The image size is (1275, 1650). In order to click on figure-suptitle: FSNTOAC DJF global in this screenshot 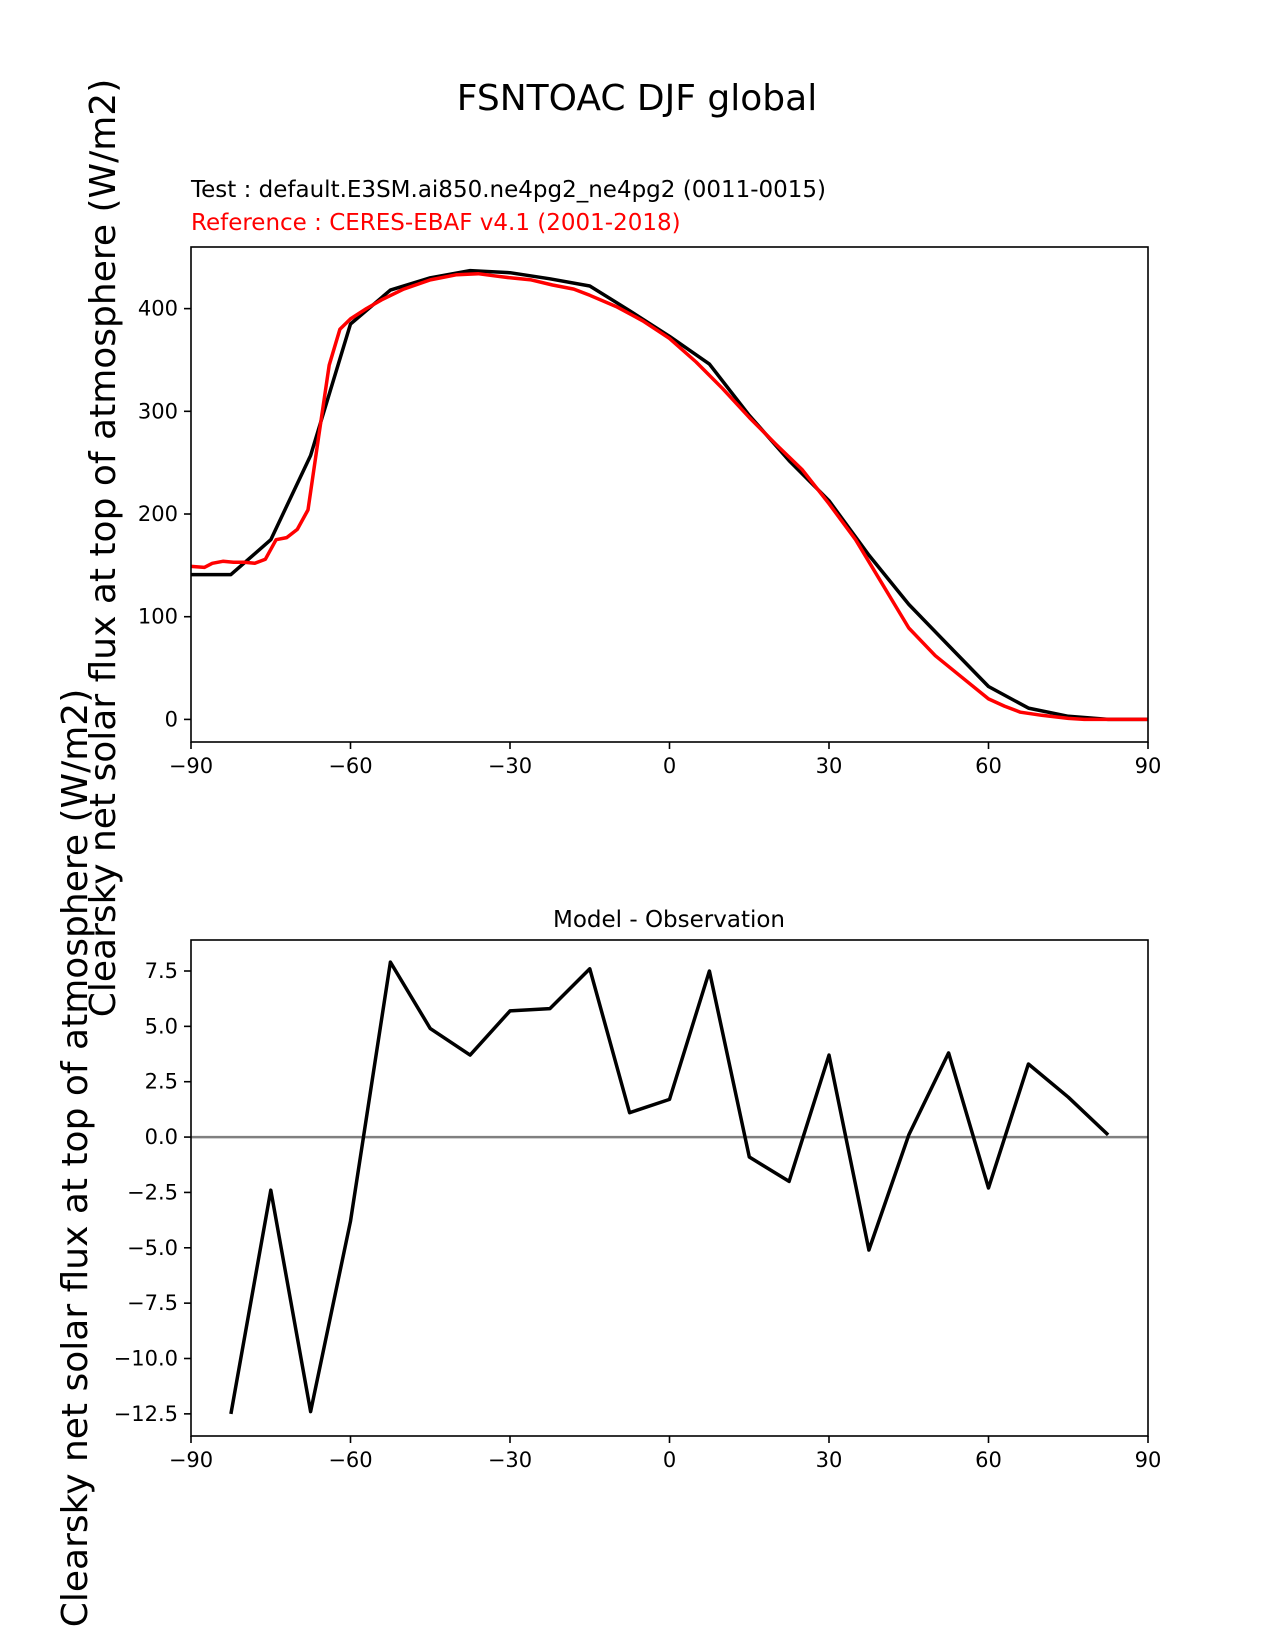, I will do `click(637, 98)`.